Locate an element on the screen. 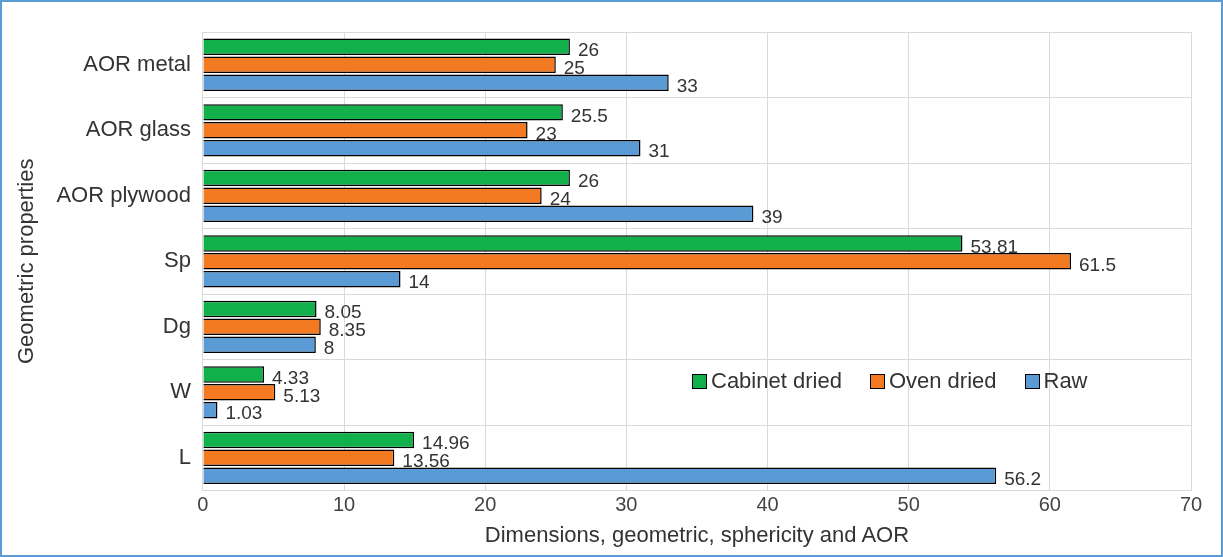 The image size is (1223, 557). x-tick-label: 70 is located at coordinates (1191, 504).